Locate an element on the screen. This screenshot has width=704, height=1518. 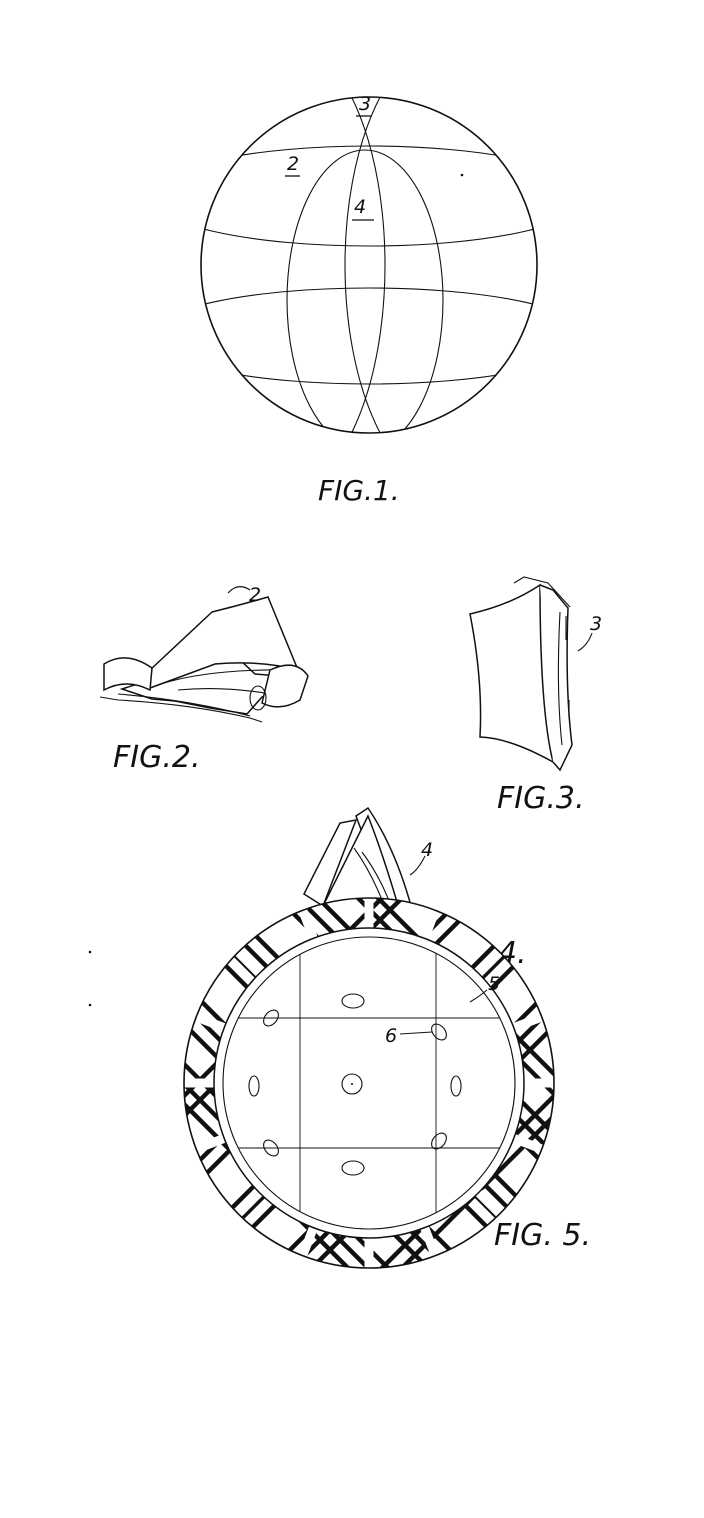
ball-seam-left is located at coordinates (293, 265).